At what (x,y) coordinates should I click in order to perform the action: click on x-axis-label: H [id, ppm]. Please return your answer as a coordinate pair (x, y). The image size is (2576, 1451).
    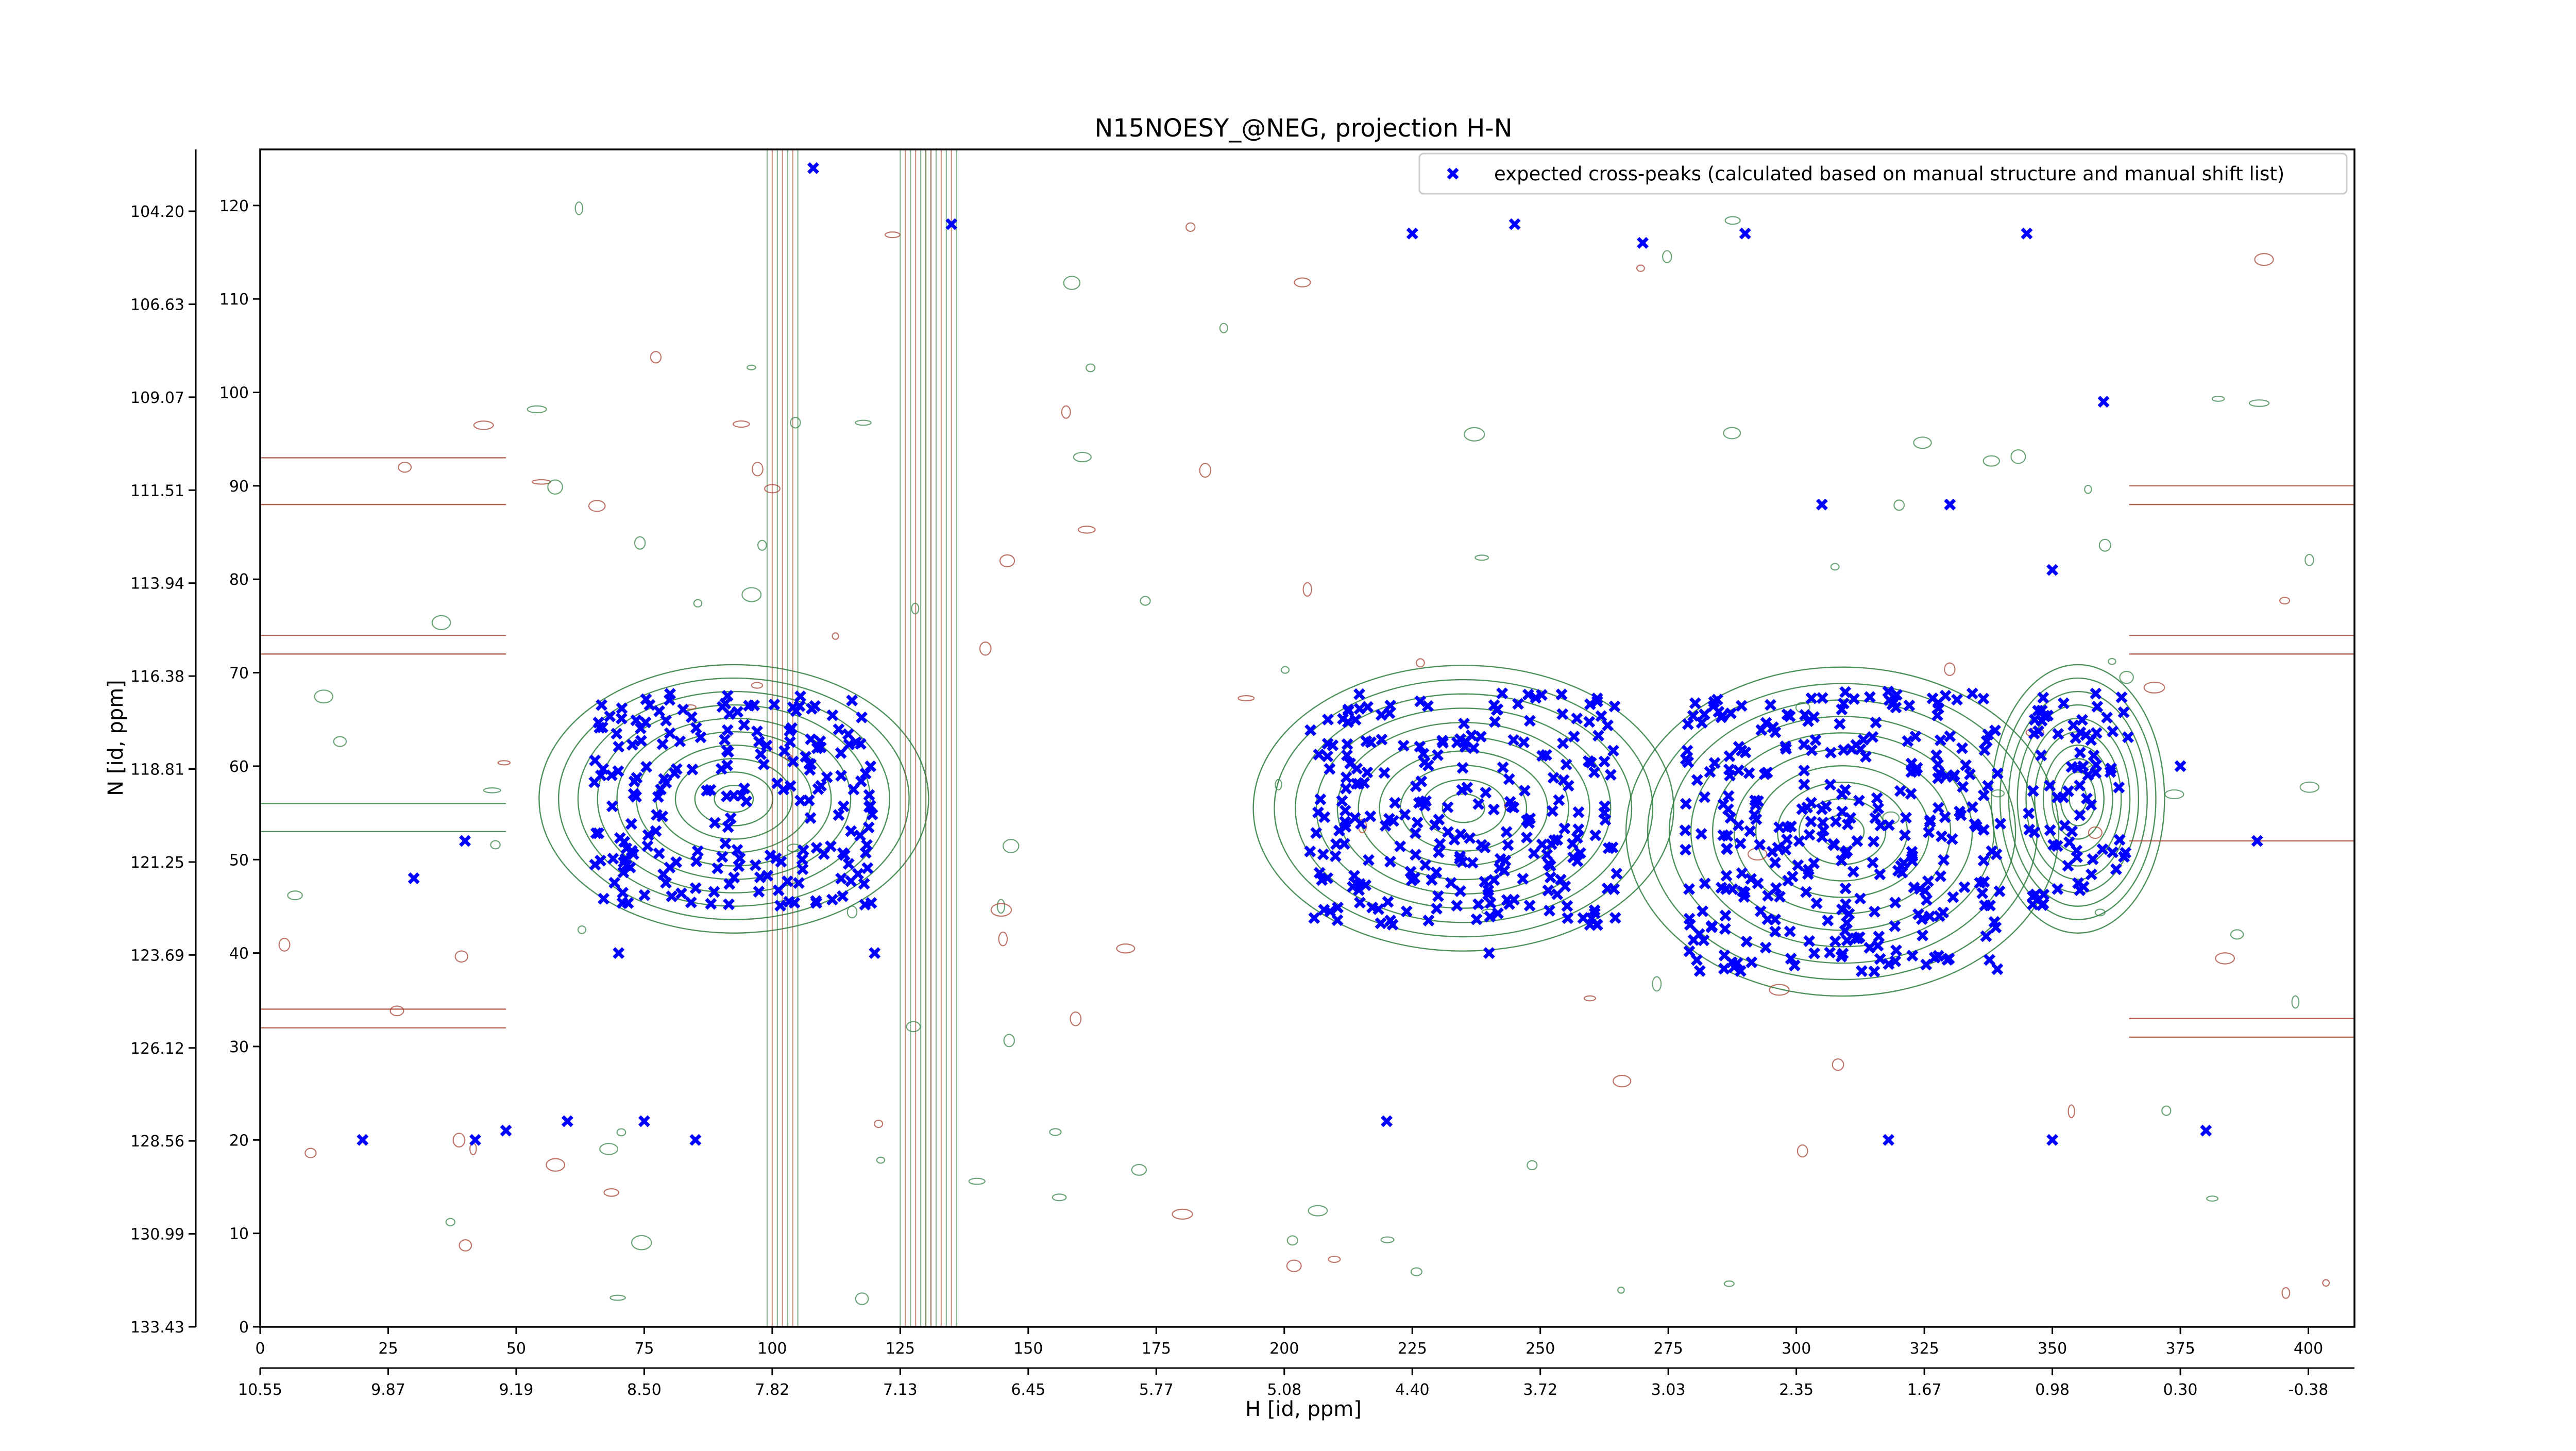
    Looking at the image, I should click on (1303, 1409).